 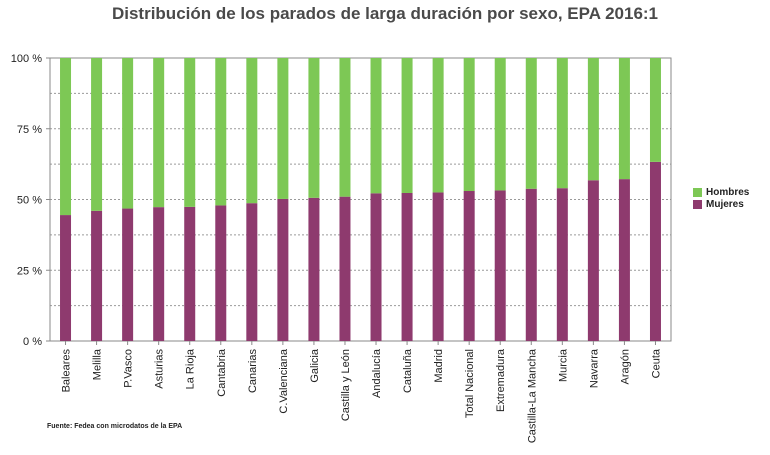 I want to click on legend-item-mujeres: Mujeres, so click(x=718, y=204).